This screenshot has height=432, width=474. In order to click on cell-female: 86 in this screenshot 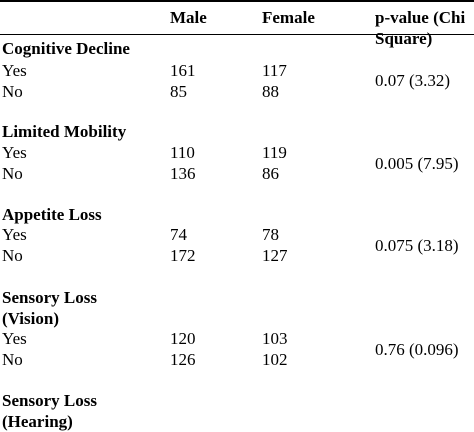, I will do `click(270, 173)`.